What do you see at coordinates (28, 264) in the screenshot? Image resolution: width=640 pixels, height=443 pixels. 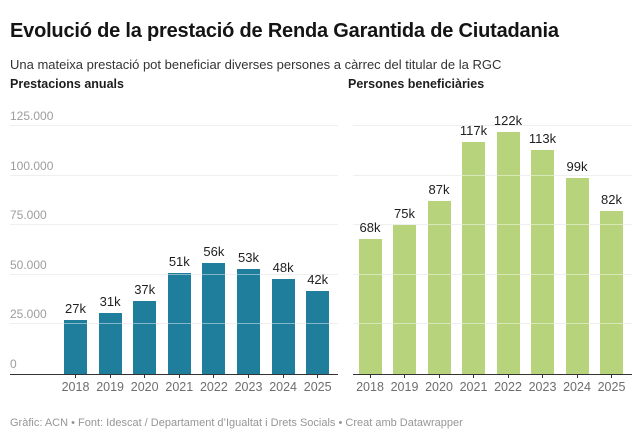 I see `y-axis-label: 50.000` at bounding box center [28, 264].